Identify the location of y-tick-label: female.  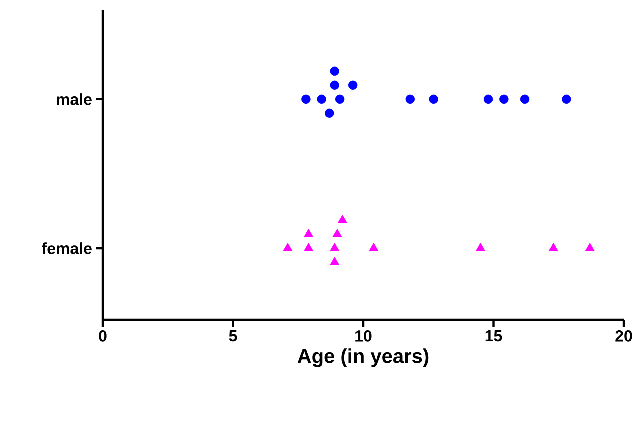
(67, 248).